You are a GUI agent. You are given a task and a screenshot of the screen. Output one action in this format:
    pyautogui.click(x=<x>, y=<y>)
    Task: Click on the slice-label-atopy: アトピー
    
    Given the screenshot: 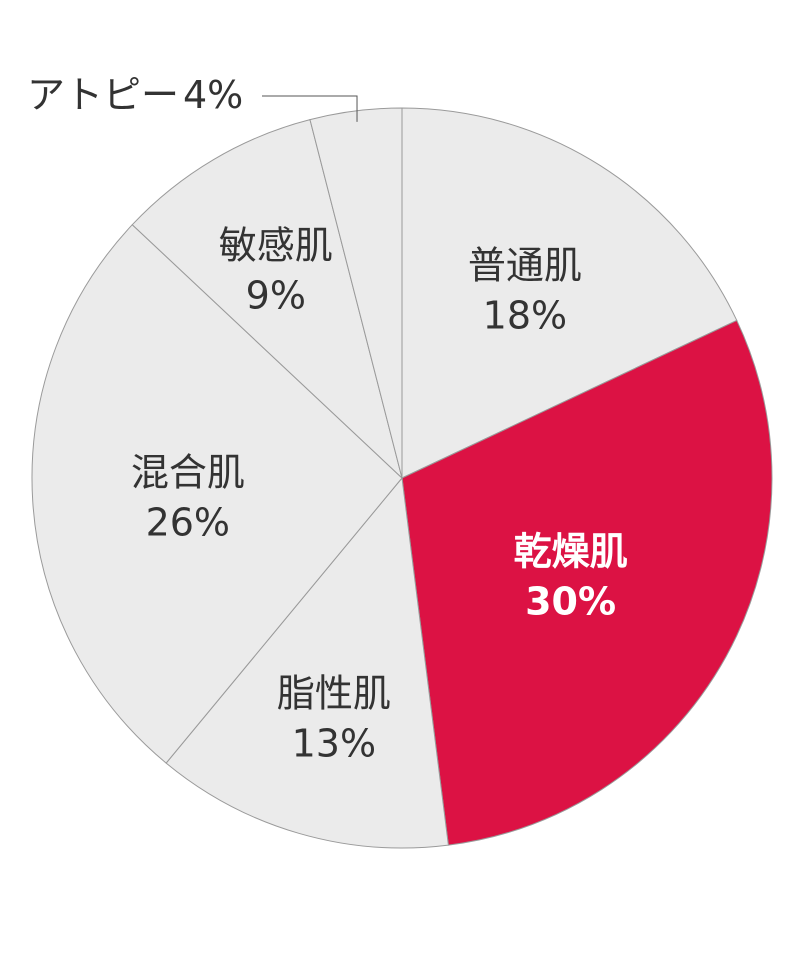 What is the action you would take?
    pyautogui.click(x=103, y=95)
    